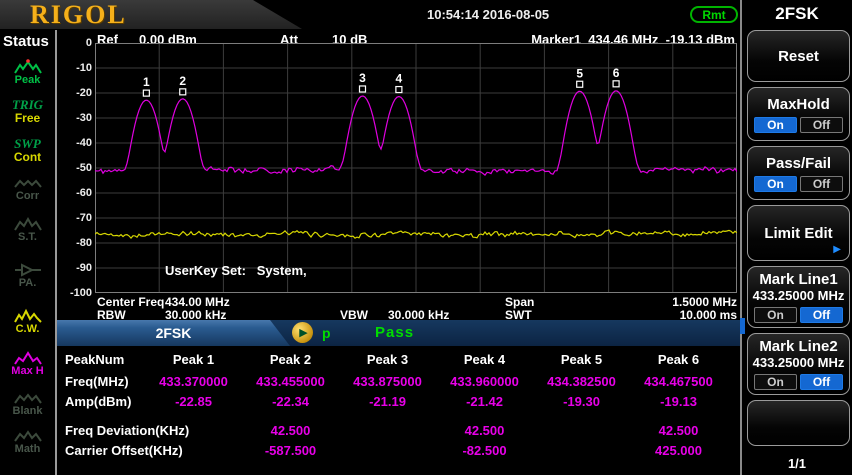  Describe the element at coordinates (616, 73) in the screenshot. I see `peak-marker-number: 6` at that location.